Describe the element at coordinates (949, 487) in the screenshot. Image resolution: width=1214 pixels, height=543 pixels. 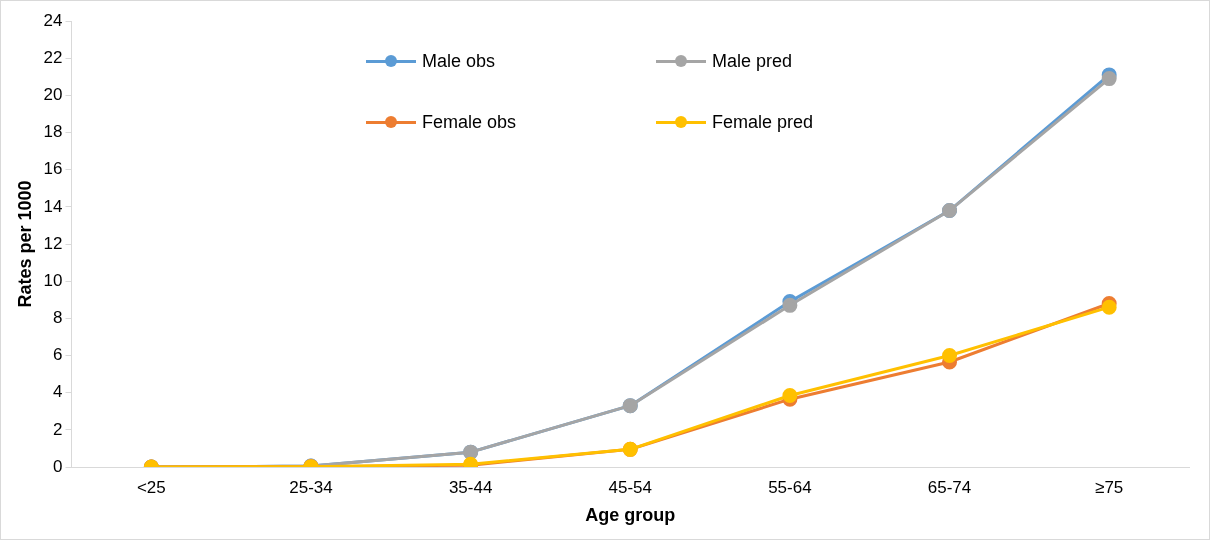
I see `x-tick-label: 65-74` at that location.